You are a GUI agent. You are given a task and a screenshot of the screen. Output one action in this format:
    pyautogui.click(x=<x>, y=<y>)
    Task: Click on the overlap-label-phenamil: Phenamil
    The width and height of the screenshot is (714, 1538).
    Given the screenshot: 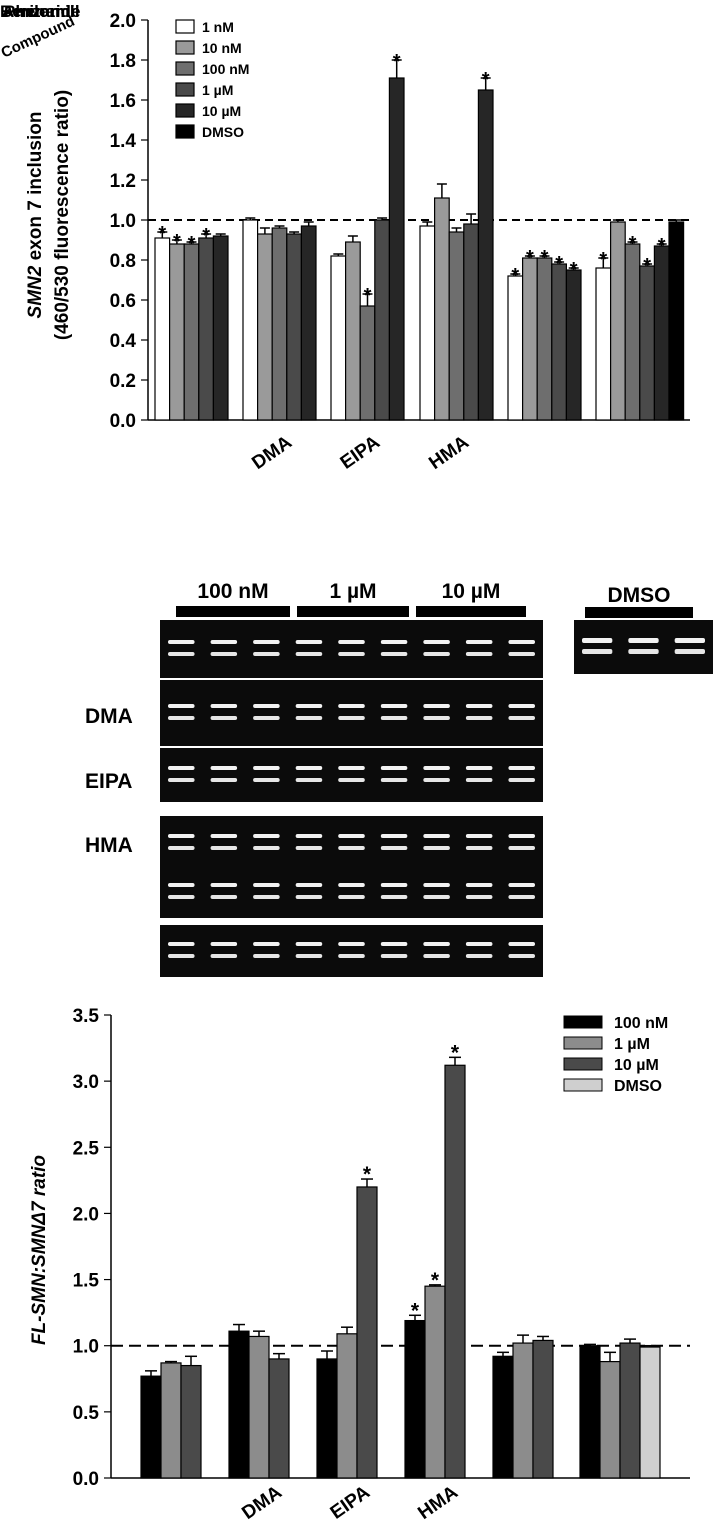 What is the action you would take?
    pyautogui.click(x=42, y=11)
    